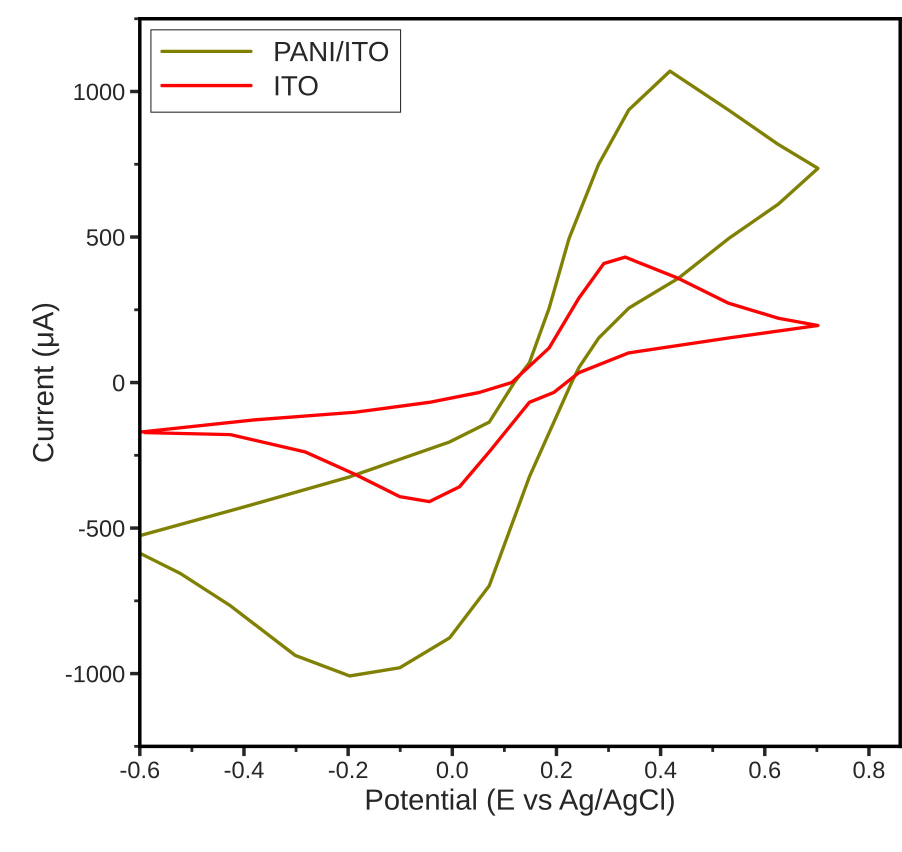 The image size is (902, 852). Describe the element at coordinates (244, 770) in the screenshot. I see `x-tick-label: -0.4` at that location.